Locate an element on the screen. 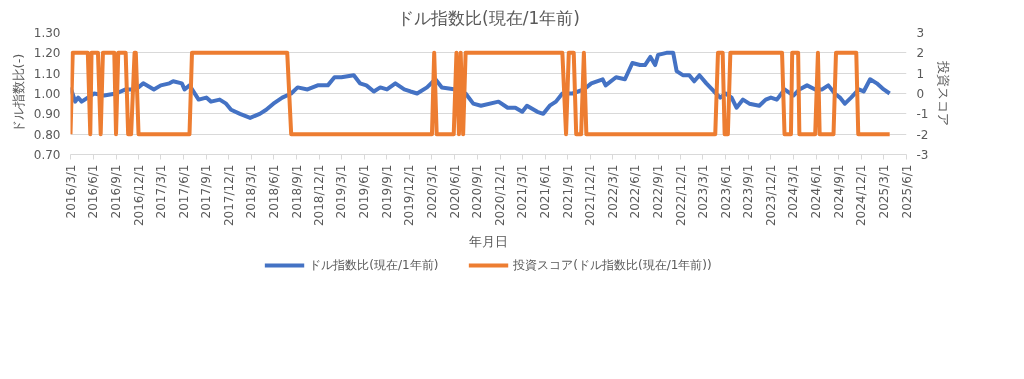 This screenshot has width=1024, height=379. y2-axis-title: 投資スコア is located at coordinates (944, 93).